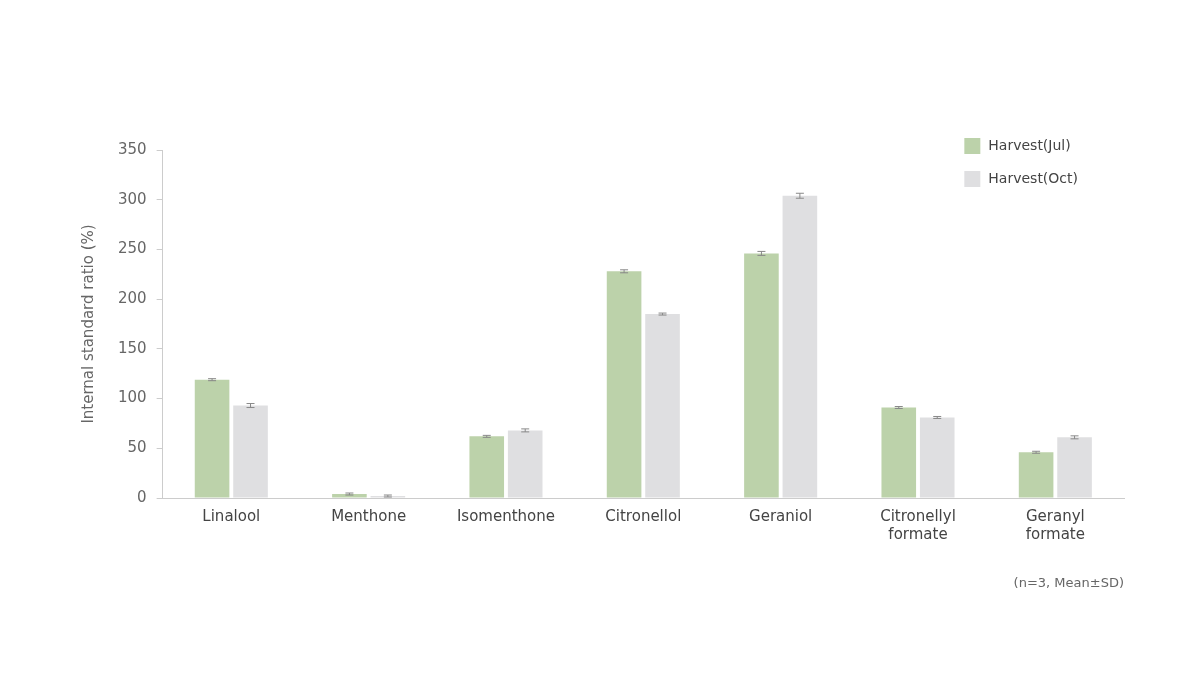  Describe the element at coordinates (918, 524) in the screenshot. I see `x-tick-label: Citronellyl formate` at that location.